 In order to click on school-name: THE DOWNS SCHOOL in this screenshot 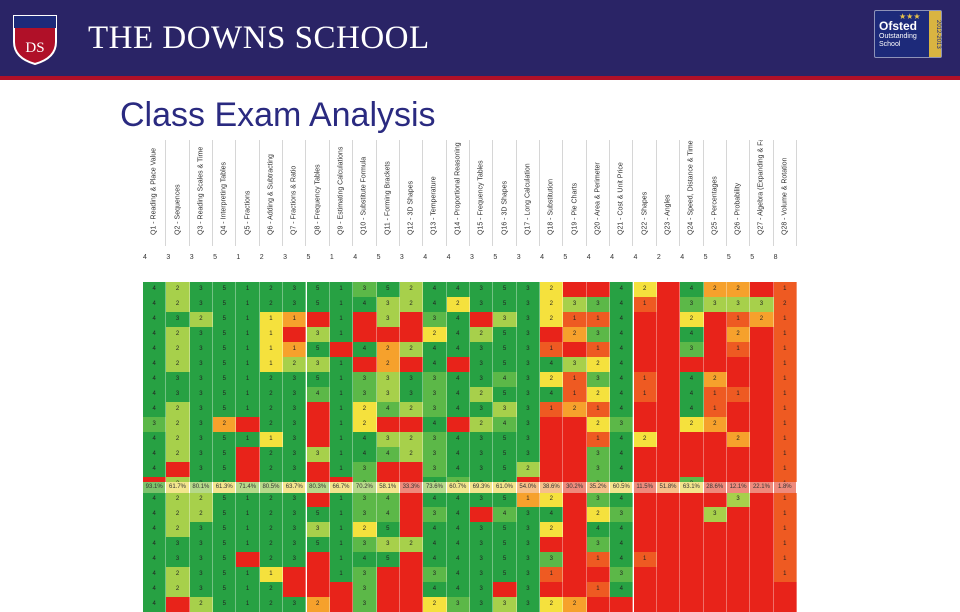, I will do `click(259, 38)`.